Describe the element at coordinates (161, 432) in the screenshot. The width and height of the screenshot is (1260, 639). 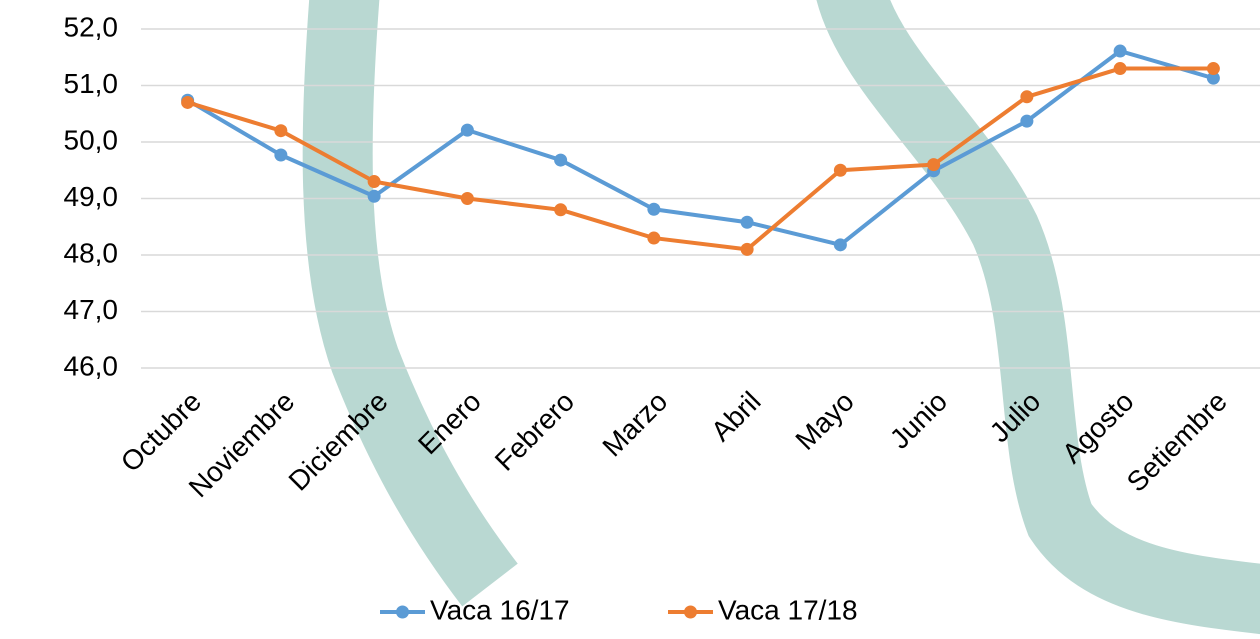
I see `x-tick-label: Octubre` at that location.